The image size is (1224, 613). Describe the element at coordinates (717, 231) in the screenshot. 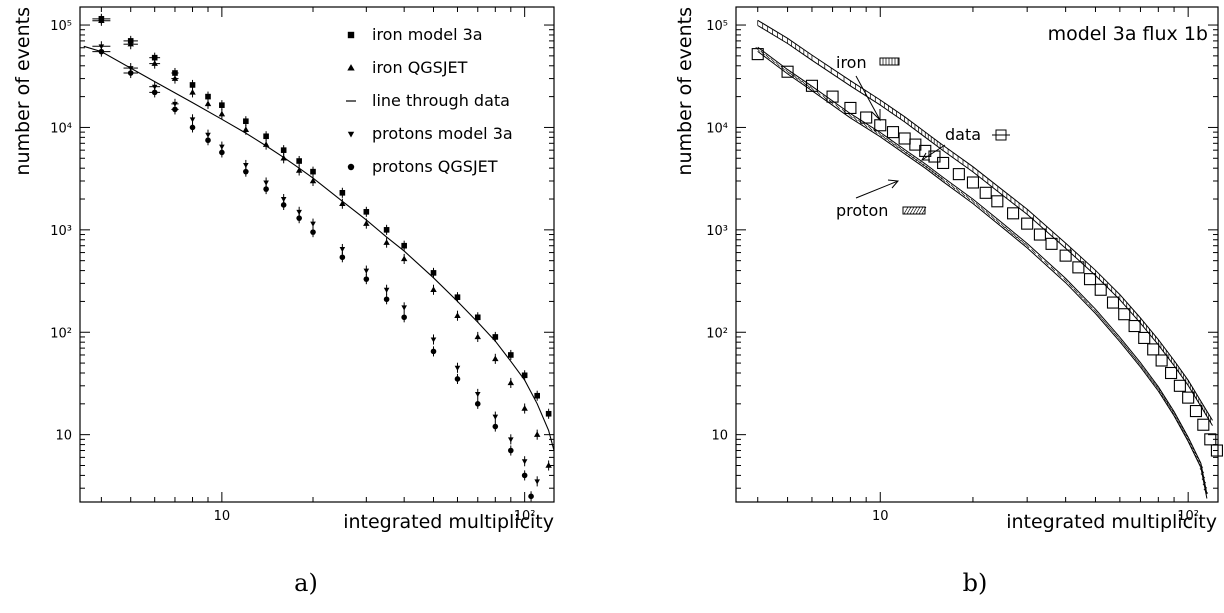

I see `panel-b-ytick-label: 10³` at that location.